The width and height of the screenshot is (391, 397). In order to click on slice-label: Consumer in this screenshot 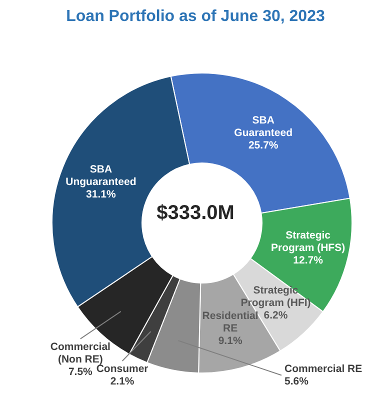, I will do `click(122, 369)`.